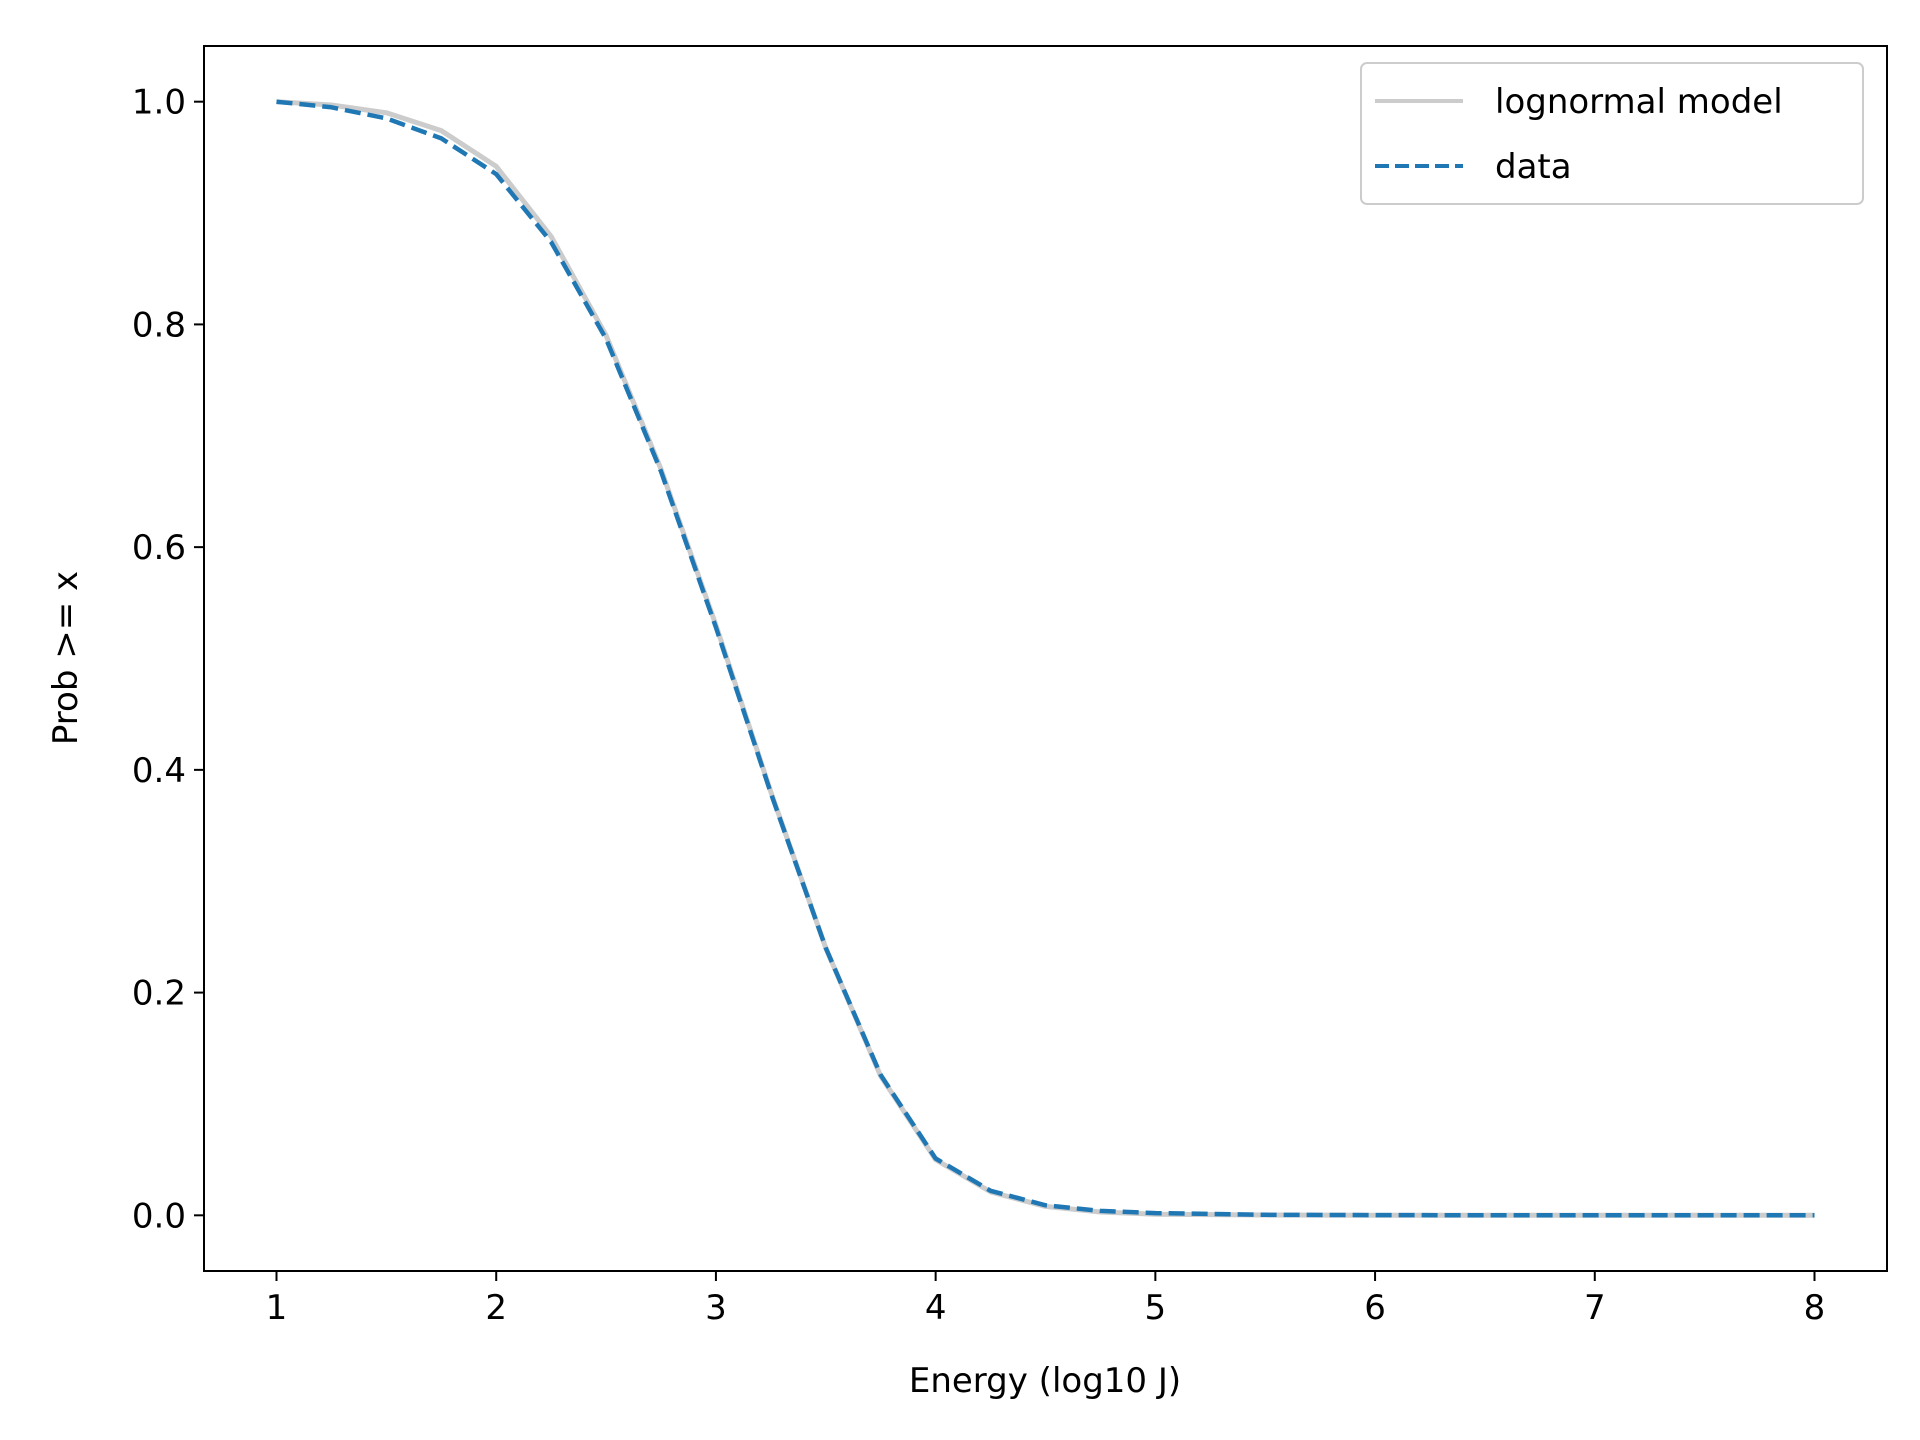  I want to click on y-tick-label: 1.0, so click(159, 103).